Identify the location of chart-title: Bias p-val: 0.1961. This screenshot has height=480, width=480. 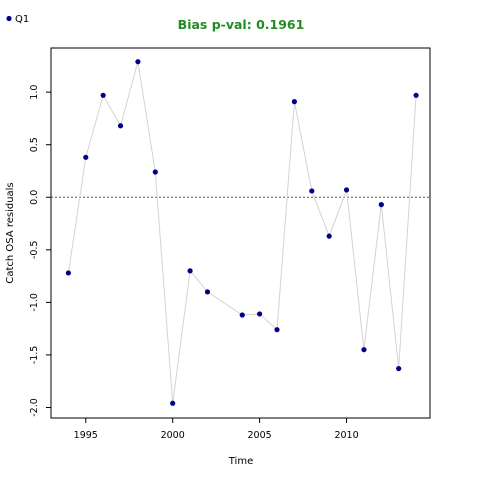
(241, 24).